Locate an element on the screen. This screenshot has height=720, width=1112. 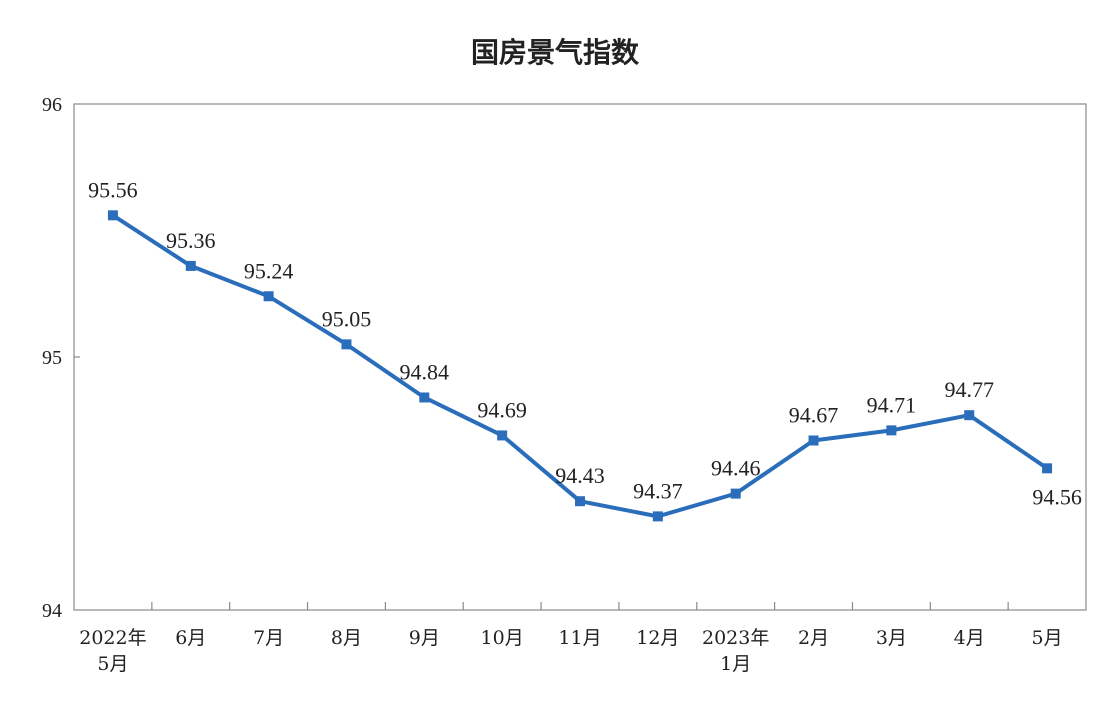
x-tick-label: 9月 is located at coordinates (424, 638).